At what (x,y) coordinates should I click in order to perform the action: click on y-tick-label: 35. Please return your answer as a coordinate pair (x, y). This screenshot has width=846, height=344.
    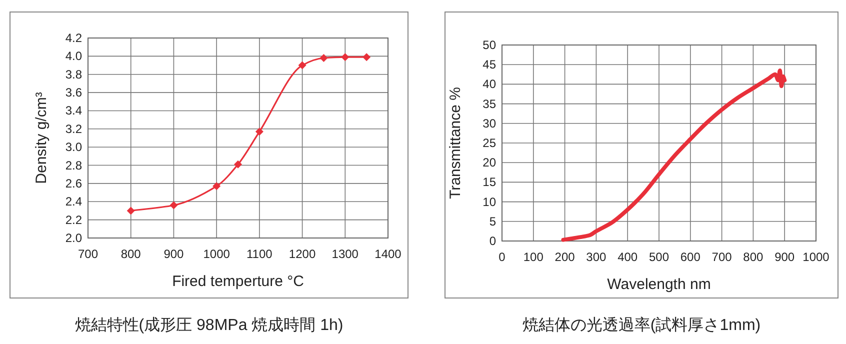
    Looking at the image, I should click on (489, 103).